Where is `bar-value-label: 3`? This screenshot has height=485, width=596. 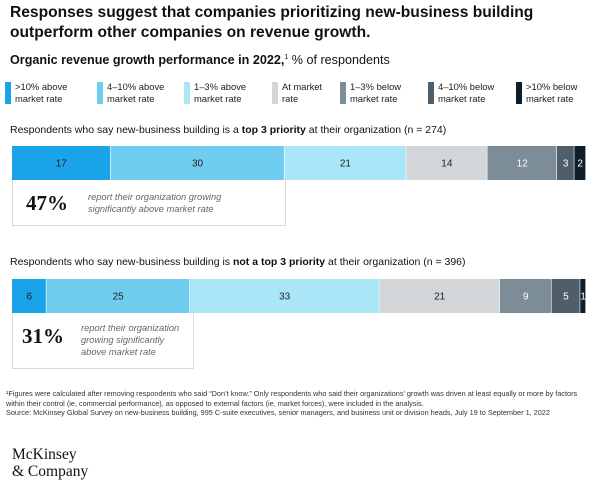 bar-value-label: 3 is located at coordinates (566, 164).